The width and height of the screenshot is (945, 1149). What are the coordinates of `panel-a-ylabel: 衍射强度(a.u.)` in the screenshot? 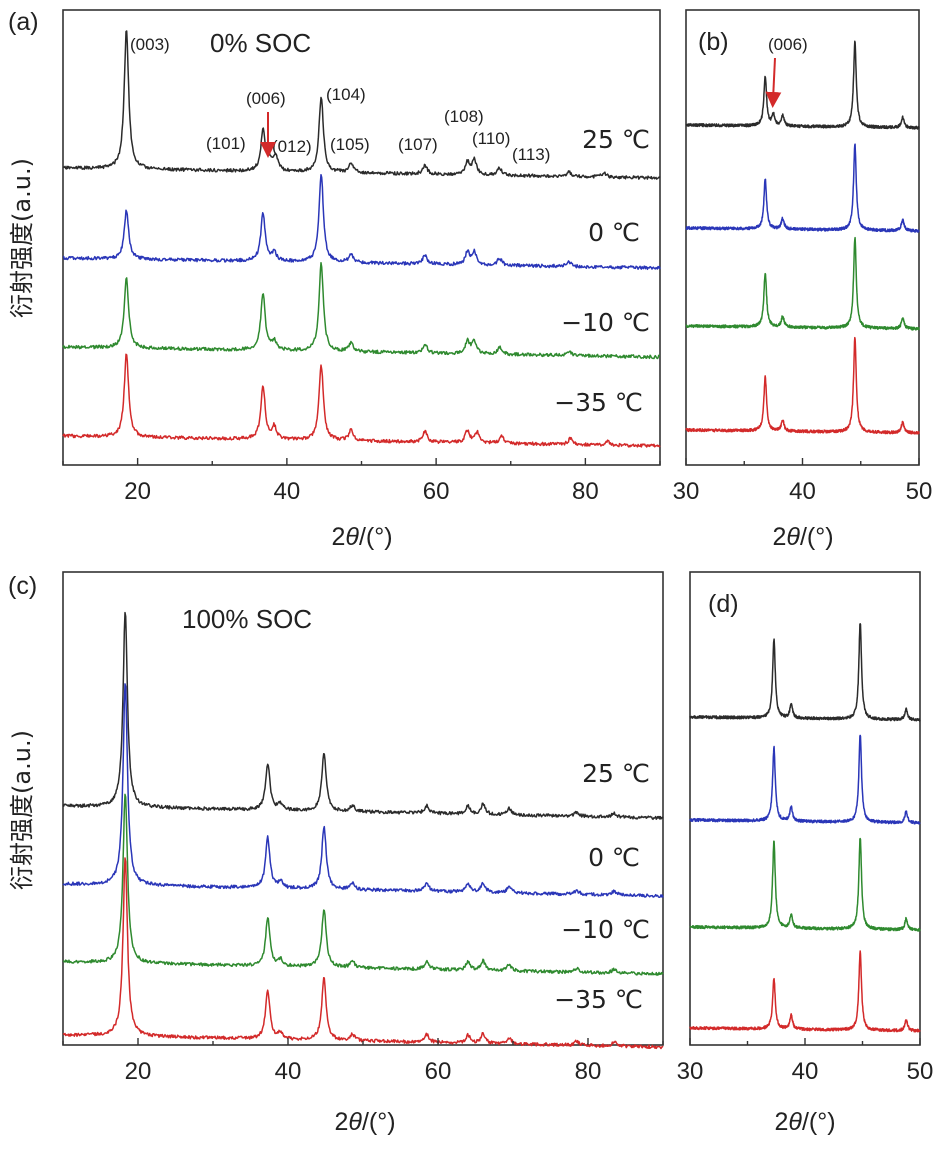 It's located at (22, 238).